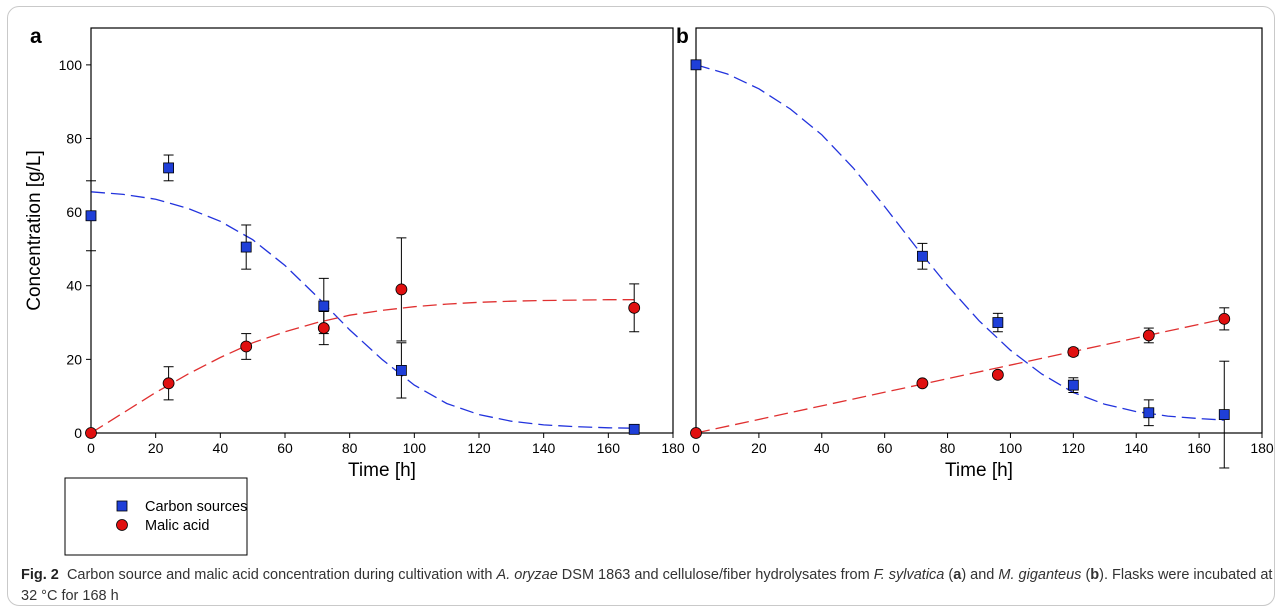 The height and width of the screenshot is (613, 1282). I want to click on panel-a-xtick-label: 180, so click(673, 448).